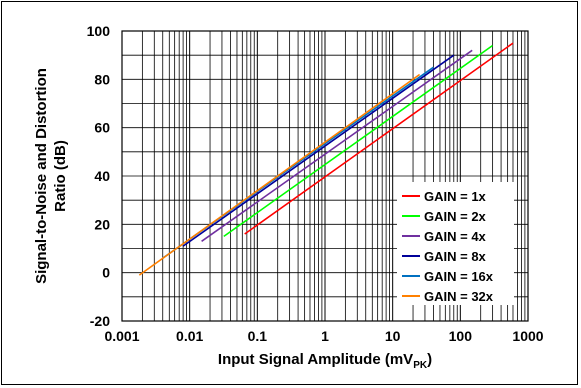 The height and width of the screenshot is (388, 581). What do you see at coordinates (106, 273) in the screenshot?
I see `y-tick-label: 0` at bounding box center [106, 273].